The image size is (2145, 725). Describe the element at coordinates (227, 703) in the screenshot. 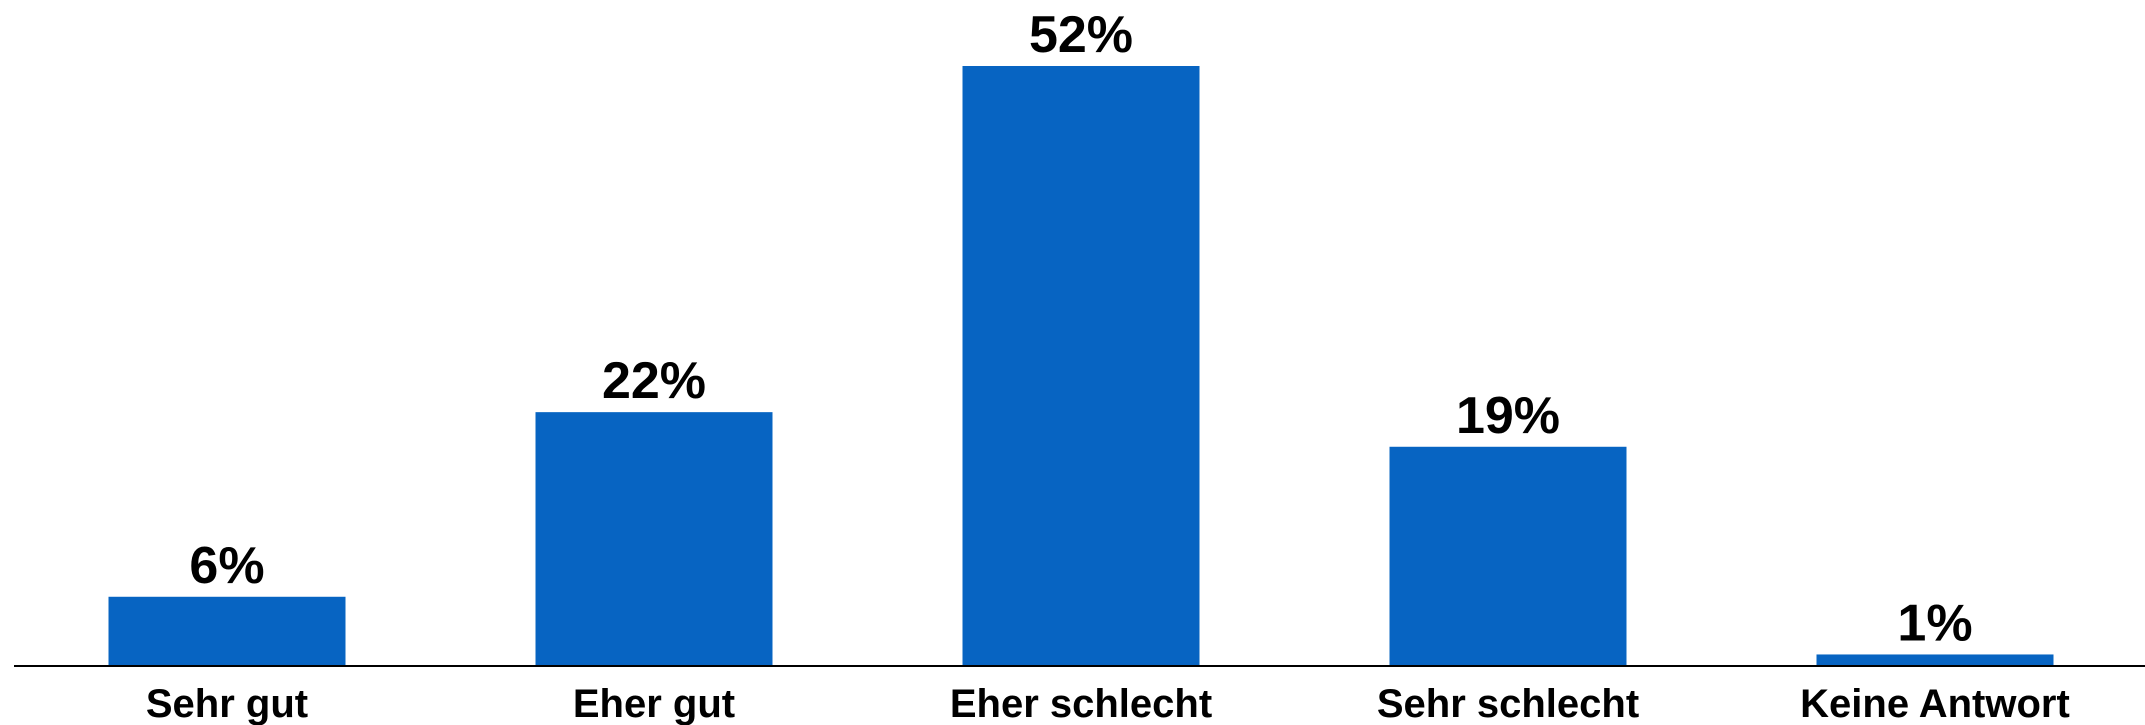

I see `category-label-0: Sehr gut` at that location.